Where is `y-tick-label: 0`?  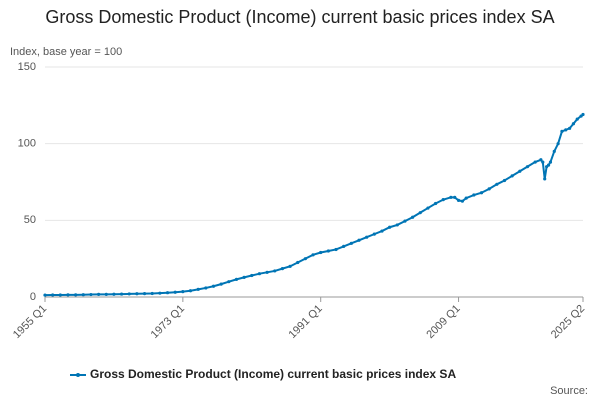 y-tick-label: 0 is located at coordinates (33, 297).